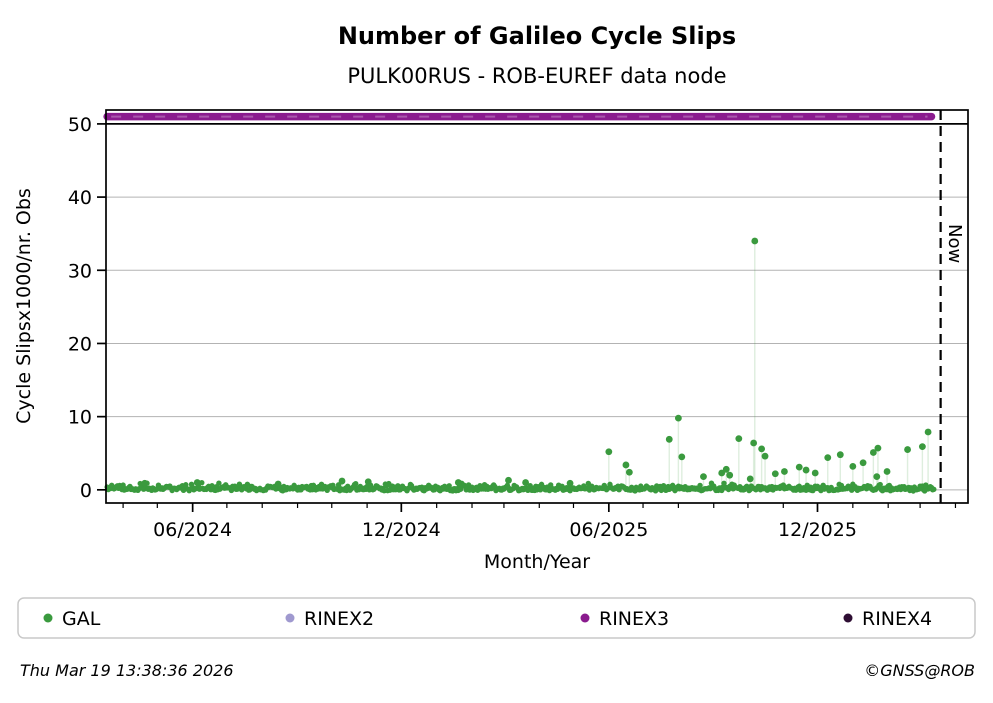 The height and width of the screenshot is (703, 993). I want to click on now-line-label: Now, so click(954, 243).